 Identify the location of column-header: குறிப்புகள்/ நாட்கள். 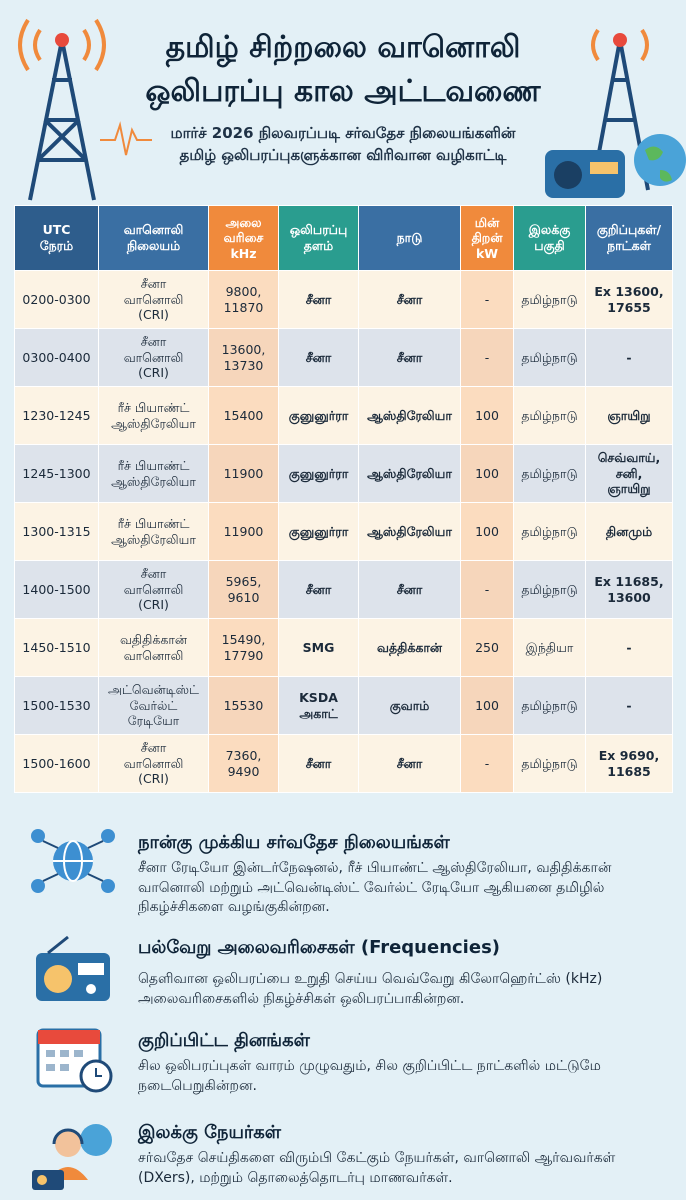
(629, 238).